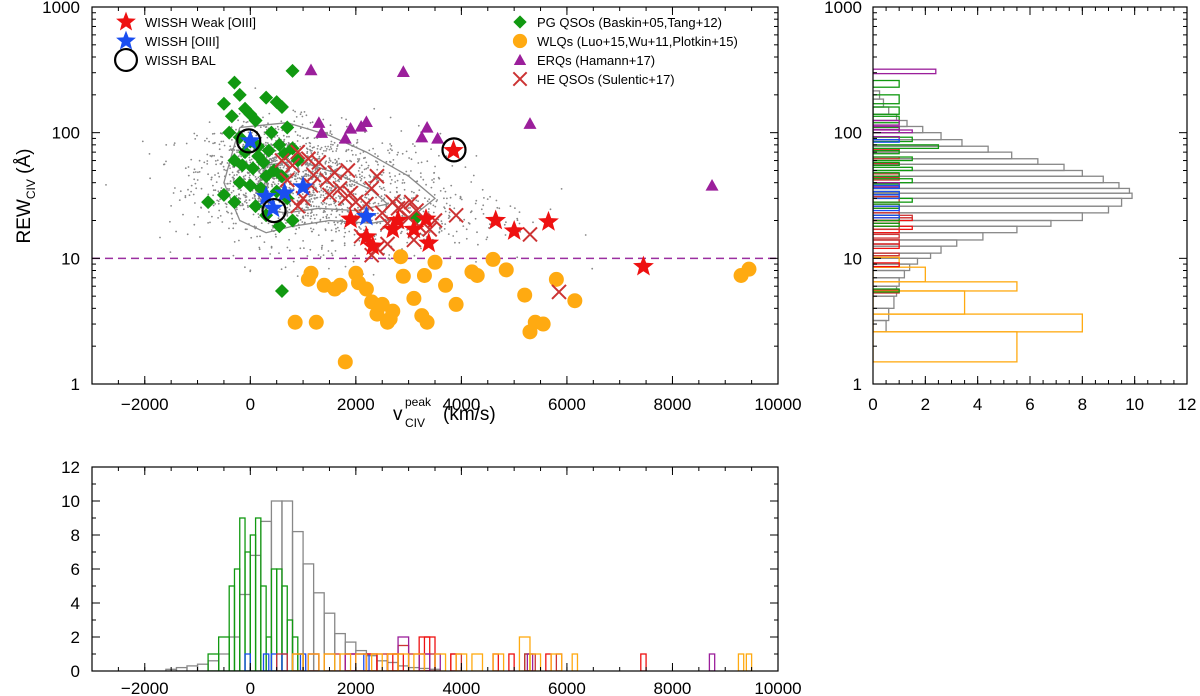 This screenshot has width=1200, height=696. Describe the element at coordinates (313, 662) in the screenshot. I see `hist-bar-wlqs` at that location.